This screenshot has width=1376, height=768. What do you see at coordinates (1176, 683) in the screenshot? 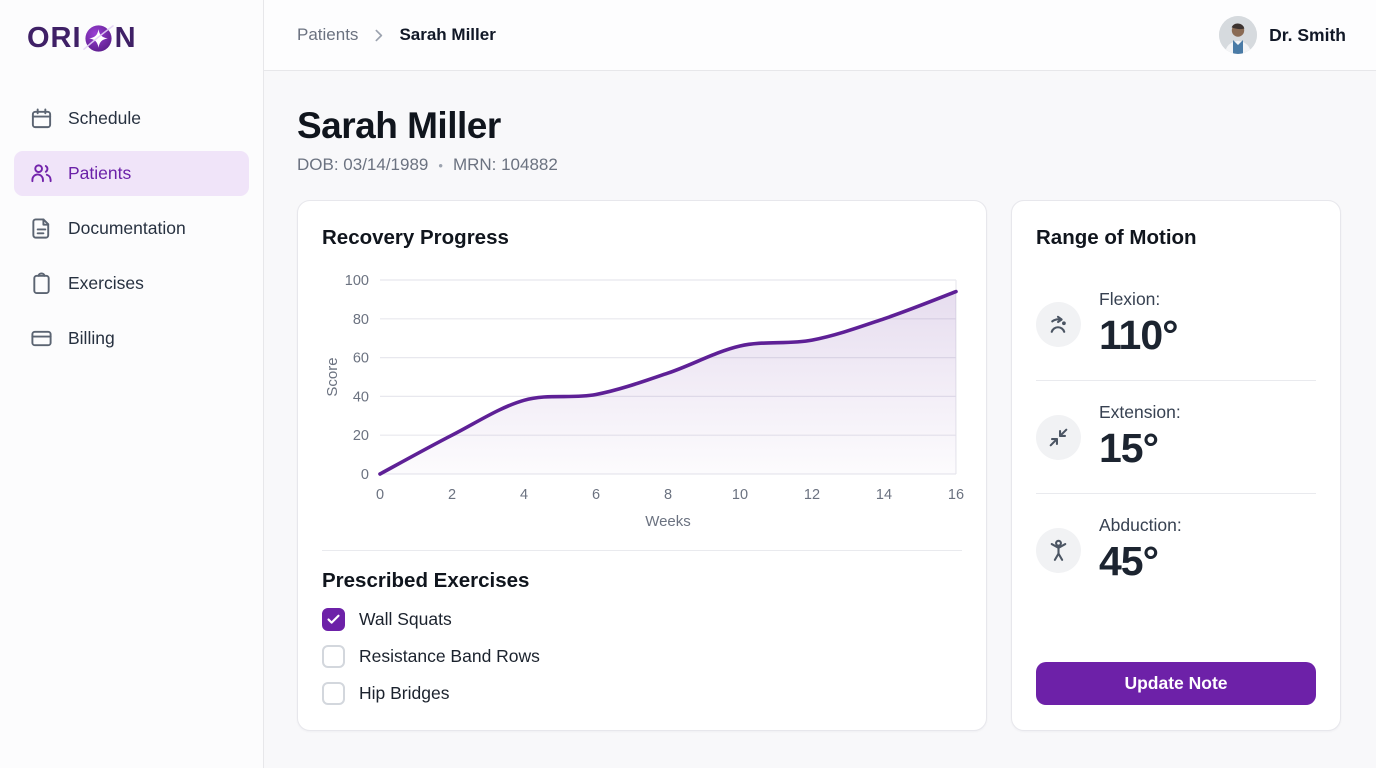
I see `update-note-button: Update Note` at bounding box center [1176, 683].